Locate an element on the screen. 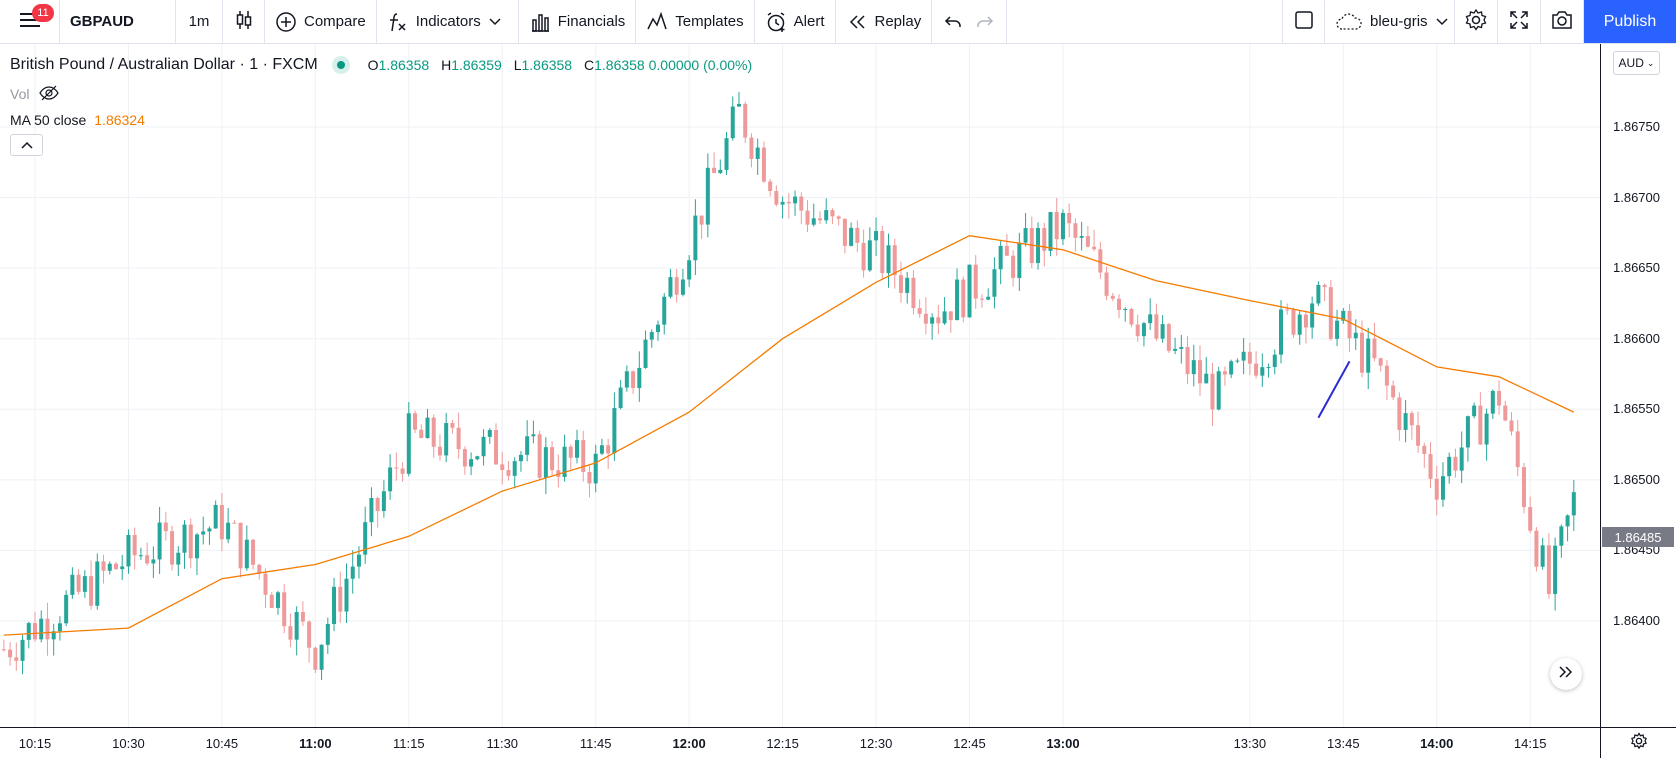 This screenshot has height=758, width=1676. square-icon is located at coordinates (1304, 22).